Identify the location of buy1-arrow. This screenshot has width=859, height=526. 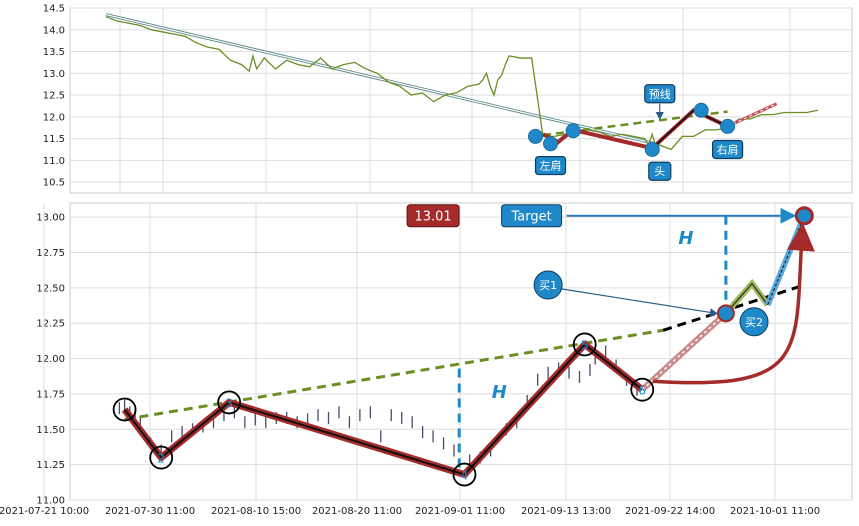
(640, 302).